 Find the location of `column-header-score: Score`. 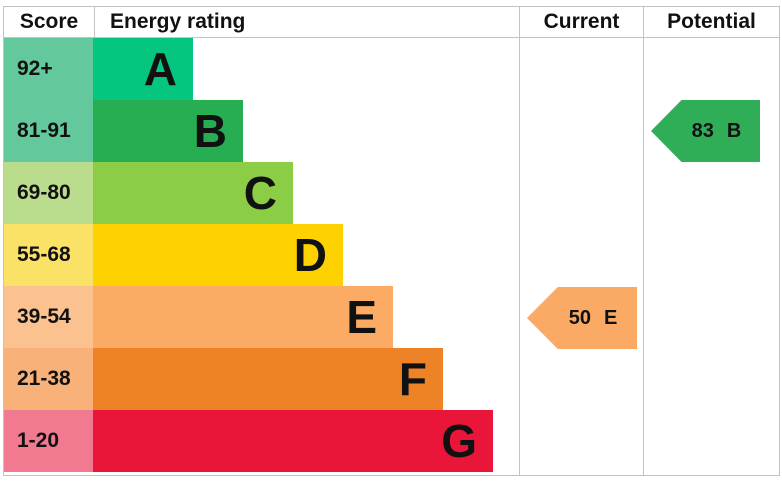

column-header-score: Score is located at coordinates (49, 21).